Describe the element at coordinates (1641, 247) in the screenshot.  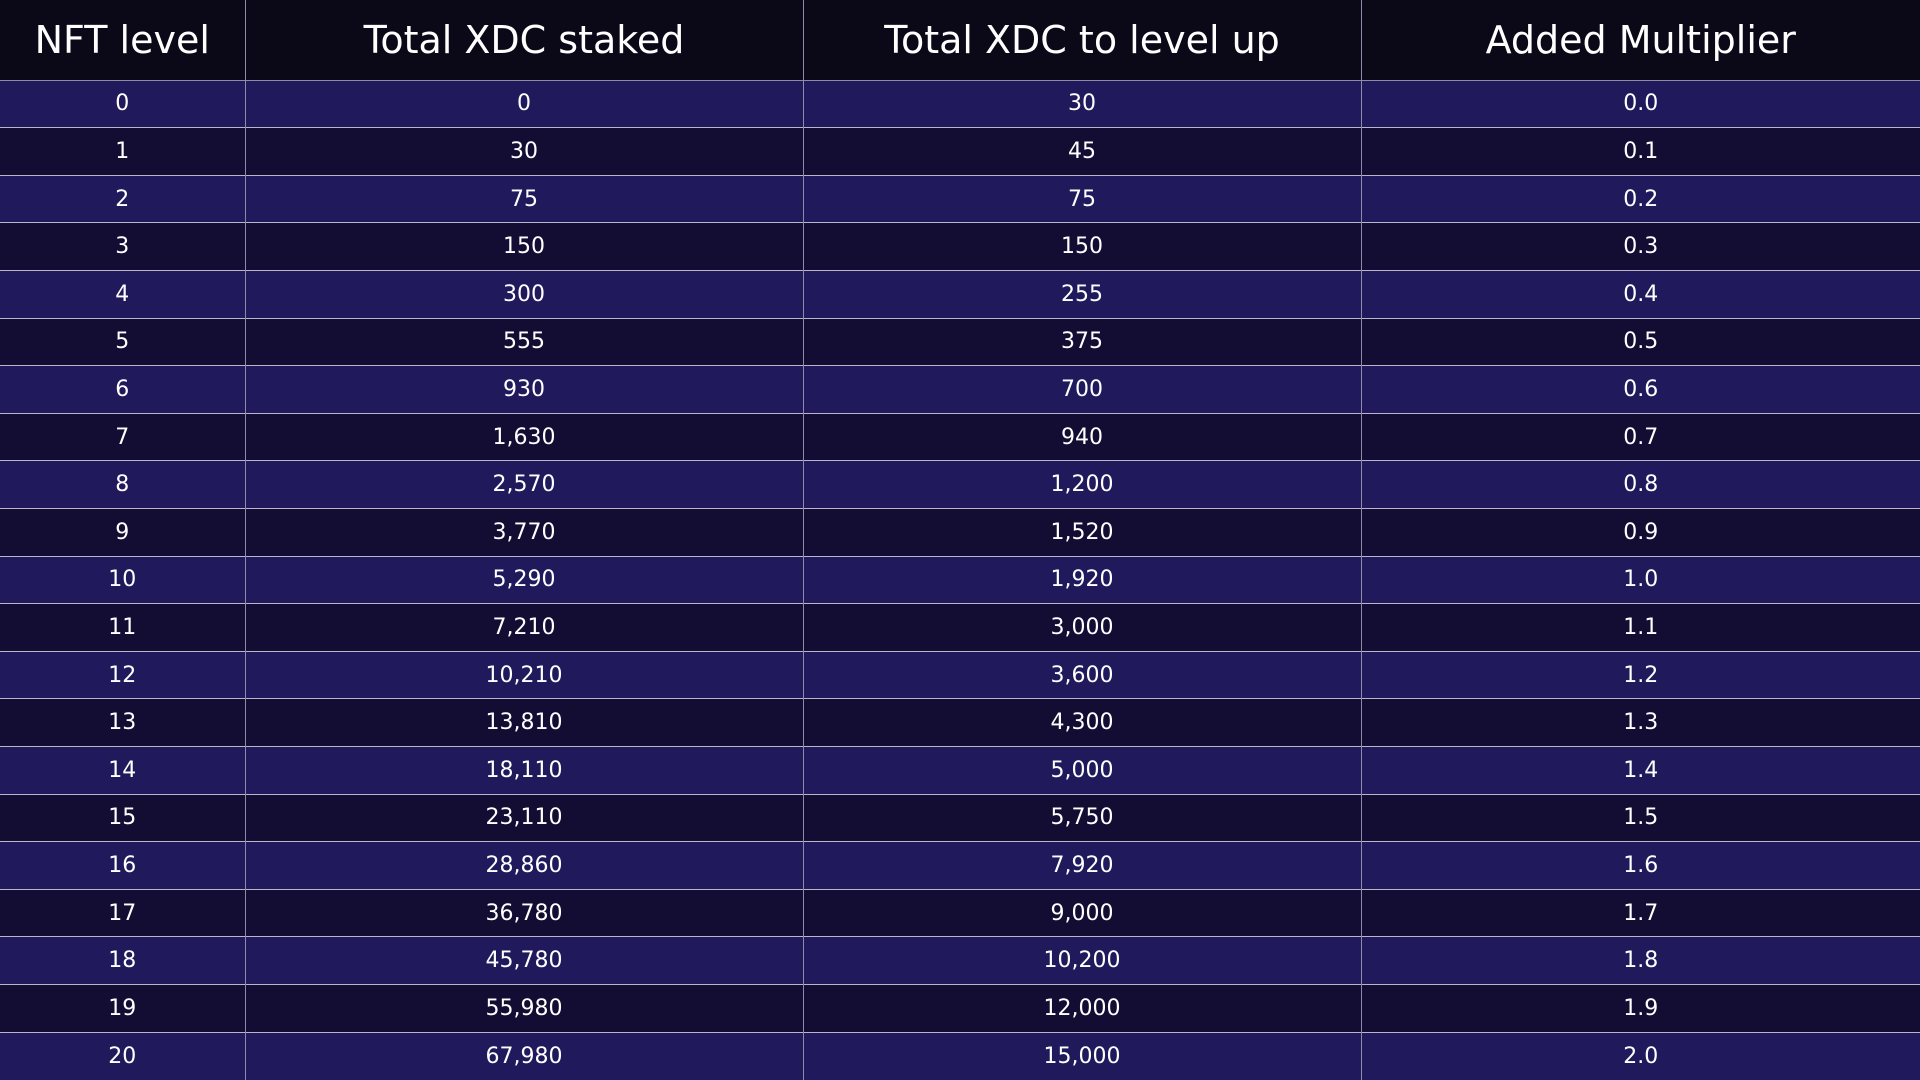
I see `multiplier-cell: 0.3` at that location.